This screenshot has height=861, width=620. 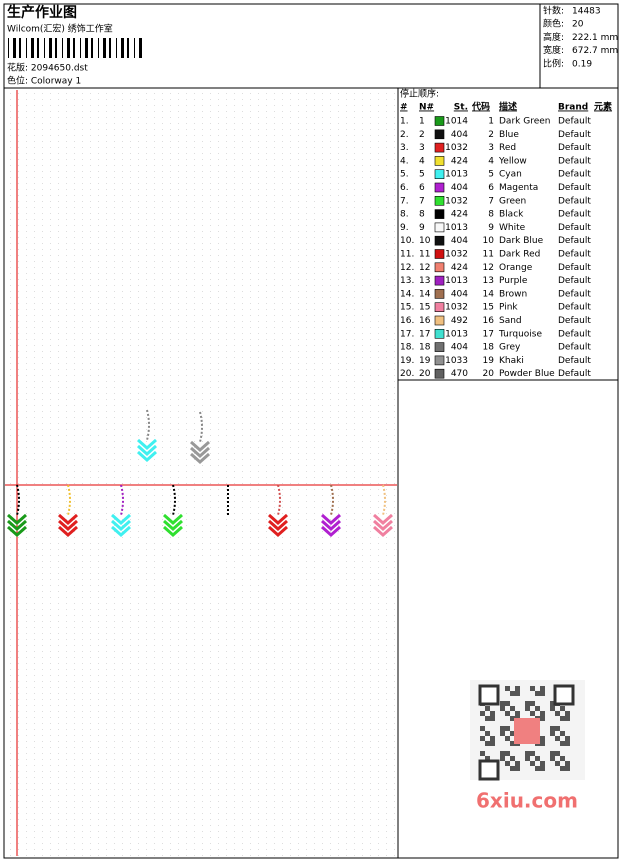 What do you see at coordinates (459, 374) in the screenshot?
I see `stitches: 470` at bounding box center [459, 374].